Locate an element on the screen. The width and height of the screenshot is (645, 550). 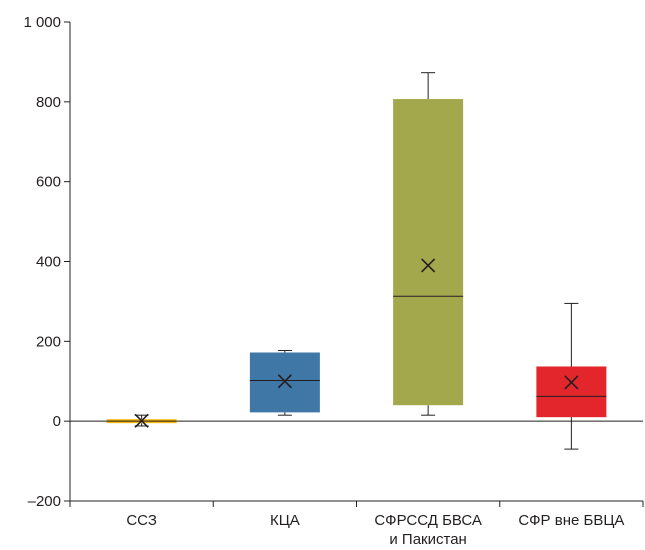
category-label-line: ССЗ is located at coordinates (141, 520).